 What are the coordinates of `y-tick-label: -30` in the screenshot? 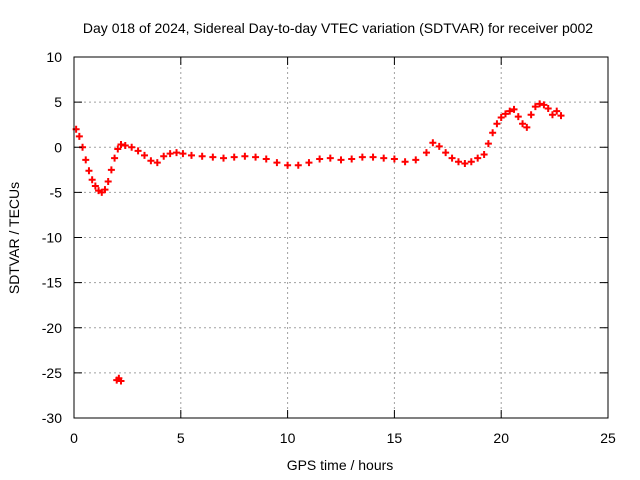 It's located at (52, 418).